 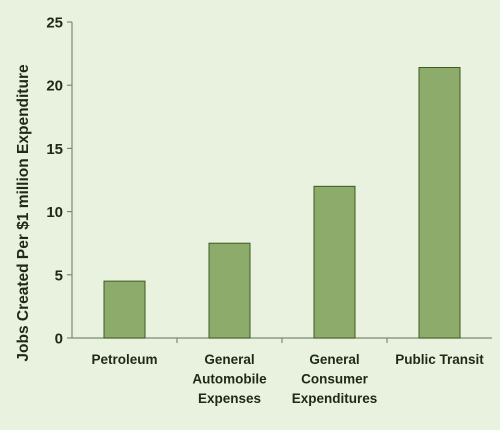 I want to click on x-tick-label: Petroleum, so click(x=124, y=359).